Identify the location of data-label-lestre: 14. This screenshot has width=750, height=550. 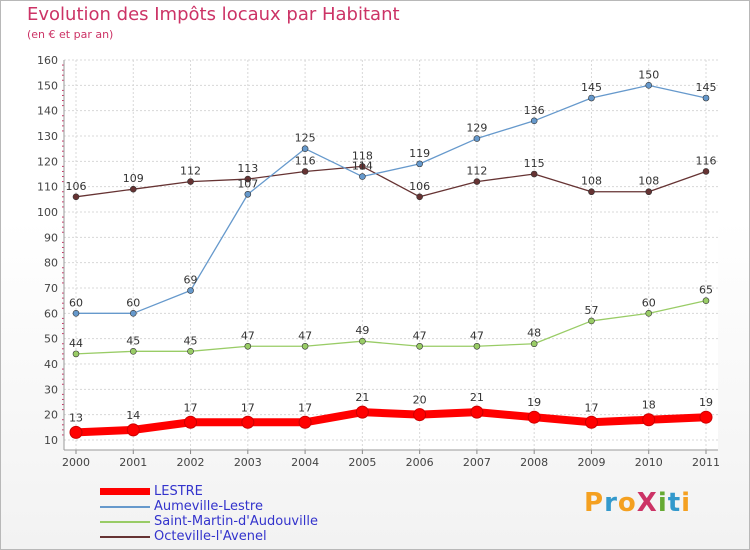
(133, 415).